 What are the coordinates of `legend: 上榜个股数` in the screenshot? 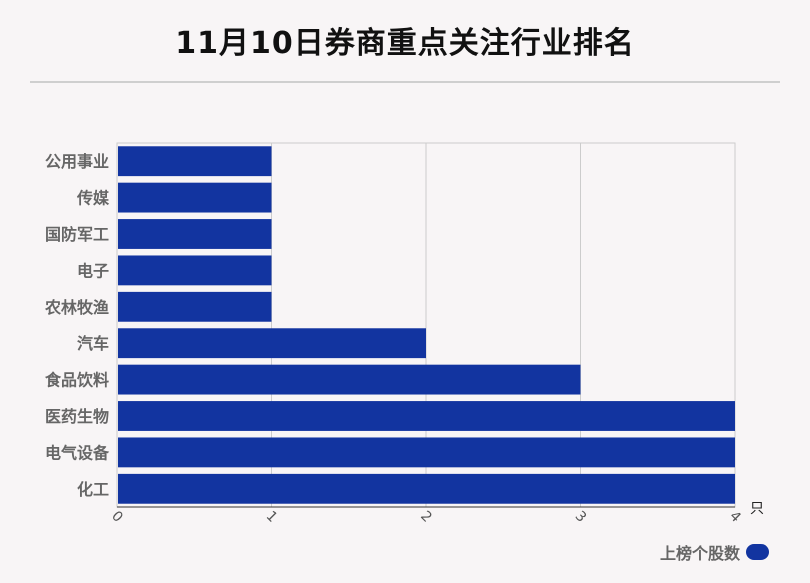 It's located at (714, 552).